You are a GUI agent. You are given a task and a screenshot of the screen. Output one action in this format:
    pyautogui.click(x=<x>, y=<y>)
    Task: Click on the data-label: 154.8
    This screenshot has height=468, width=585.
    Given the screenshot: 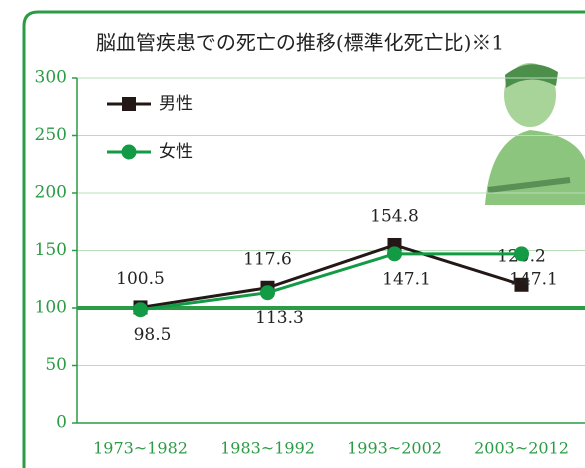 What is the action you would take?
    pyautogui.click(x=394, y=216)
    